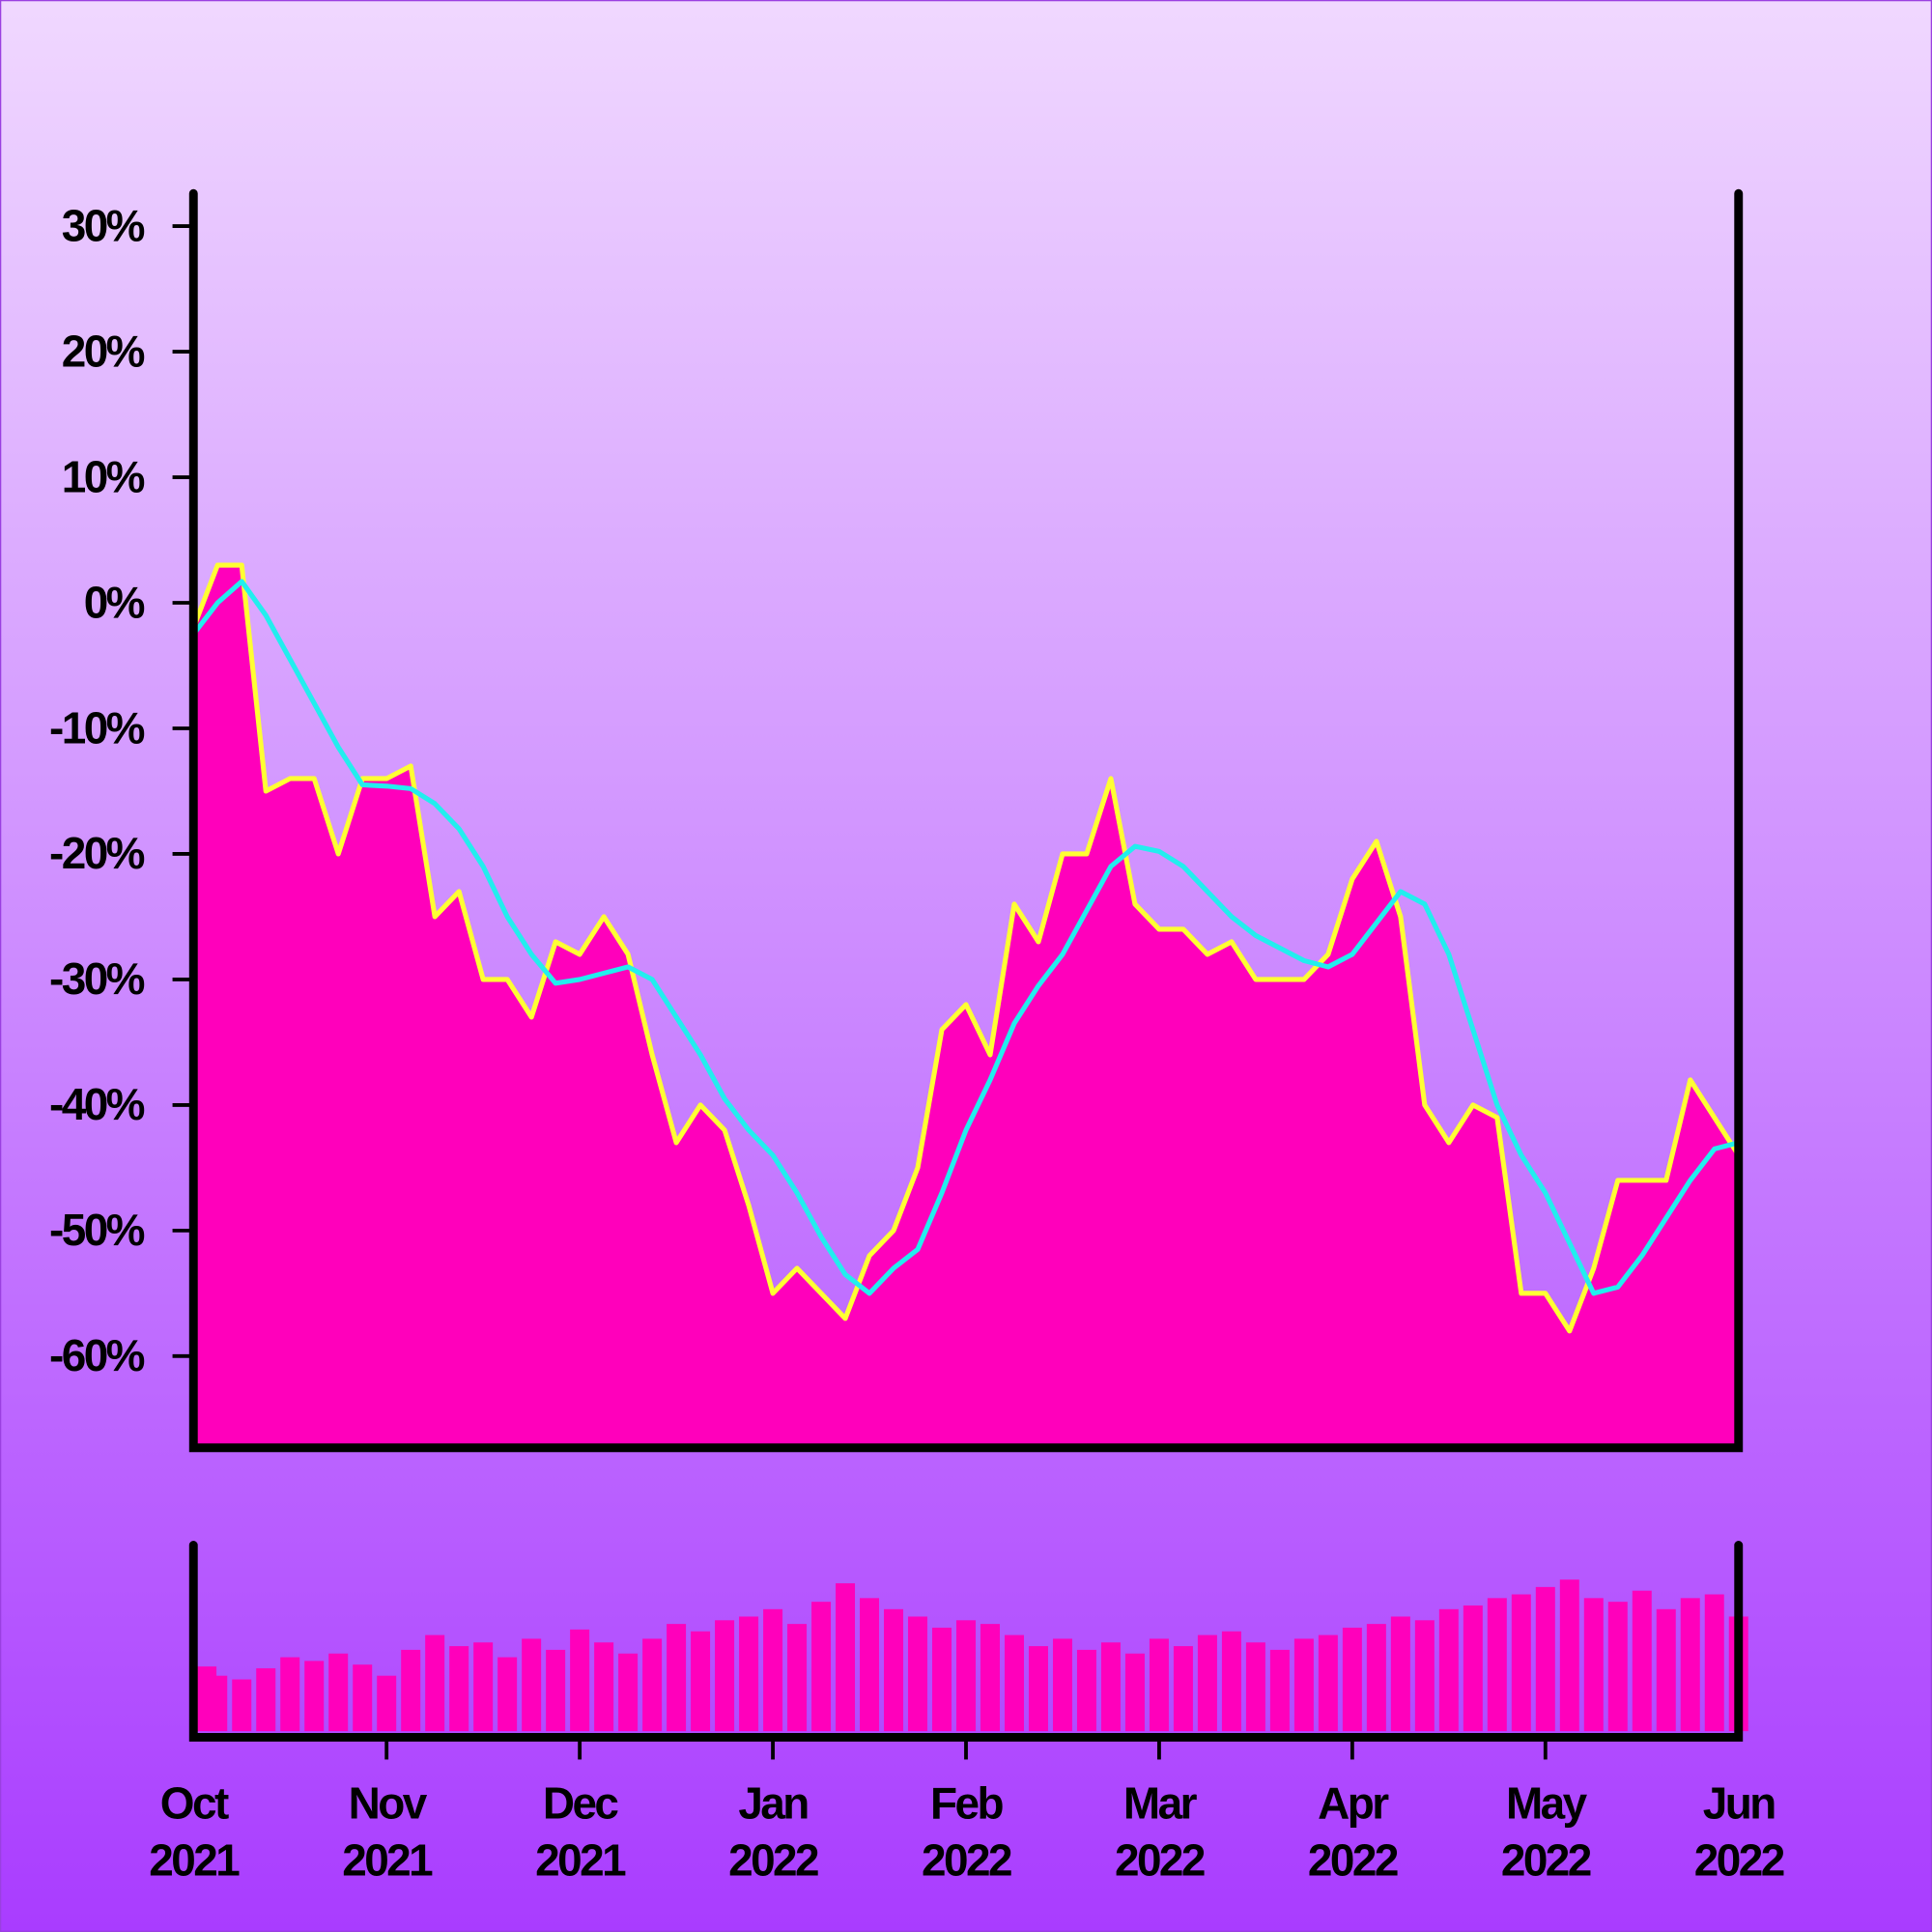 The width and height of the screenshot is (1932, 1932). I want to click on x-tick-label: Mar 2022, so click(1160, 1832).